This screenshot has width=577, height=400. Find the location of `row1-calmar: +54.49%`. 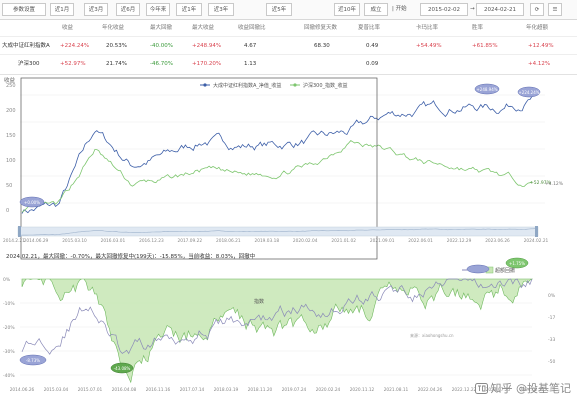

row1-calmar: +54.49% is located at coordinates (429, 46).